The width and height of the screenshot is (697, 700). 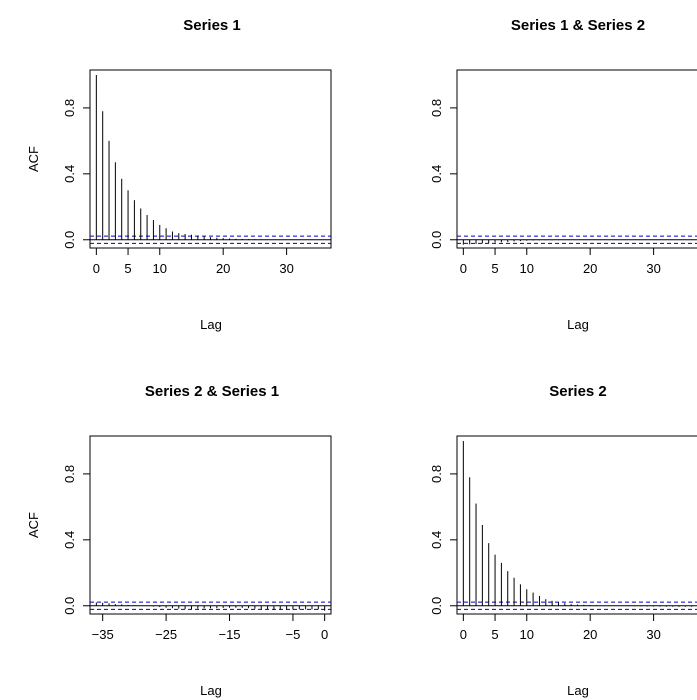 What do you see at coordinates (212, 391) in the screenshot?
I see `chart-title: Series 2 & Series 1` at bounding box center [212, 391].